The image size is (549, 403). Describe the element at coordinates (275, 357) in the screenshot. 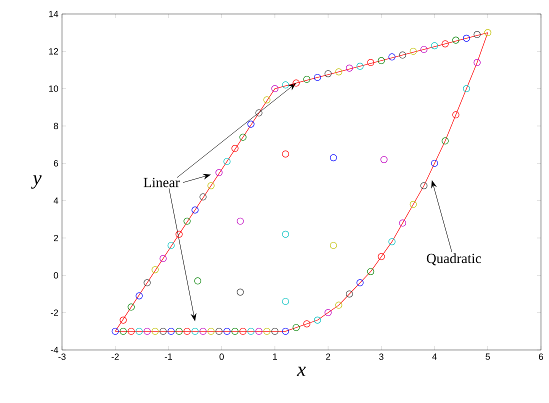

I see `x-tick-label: 1` at that location.